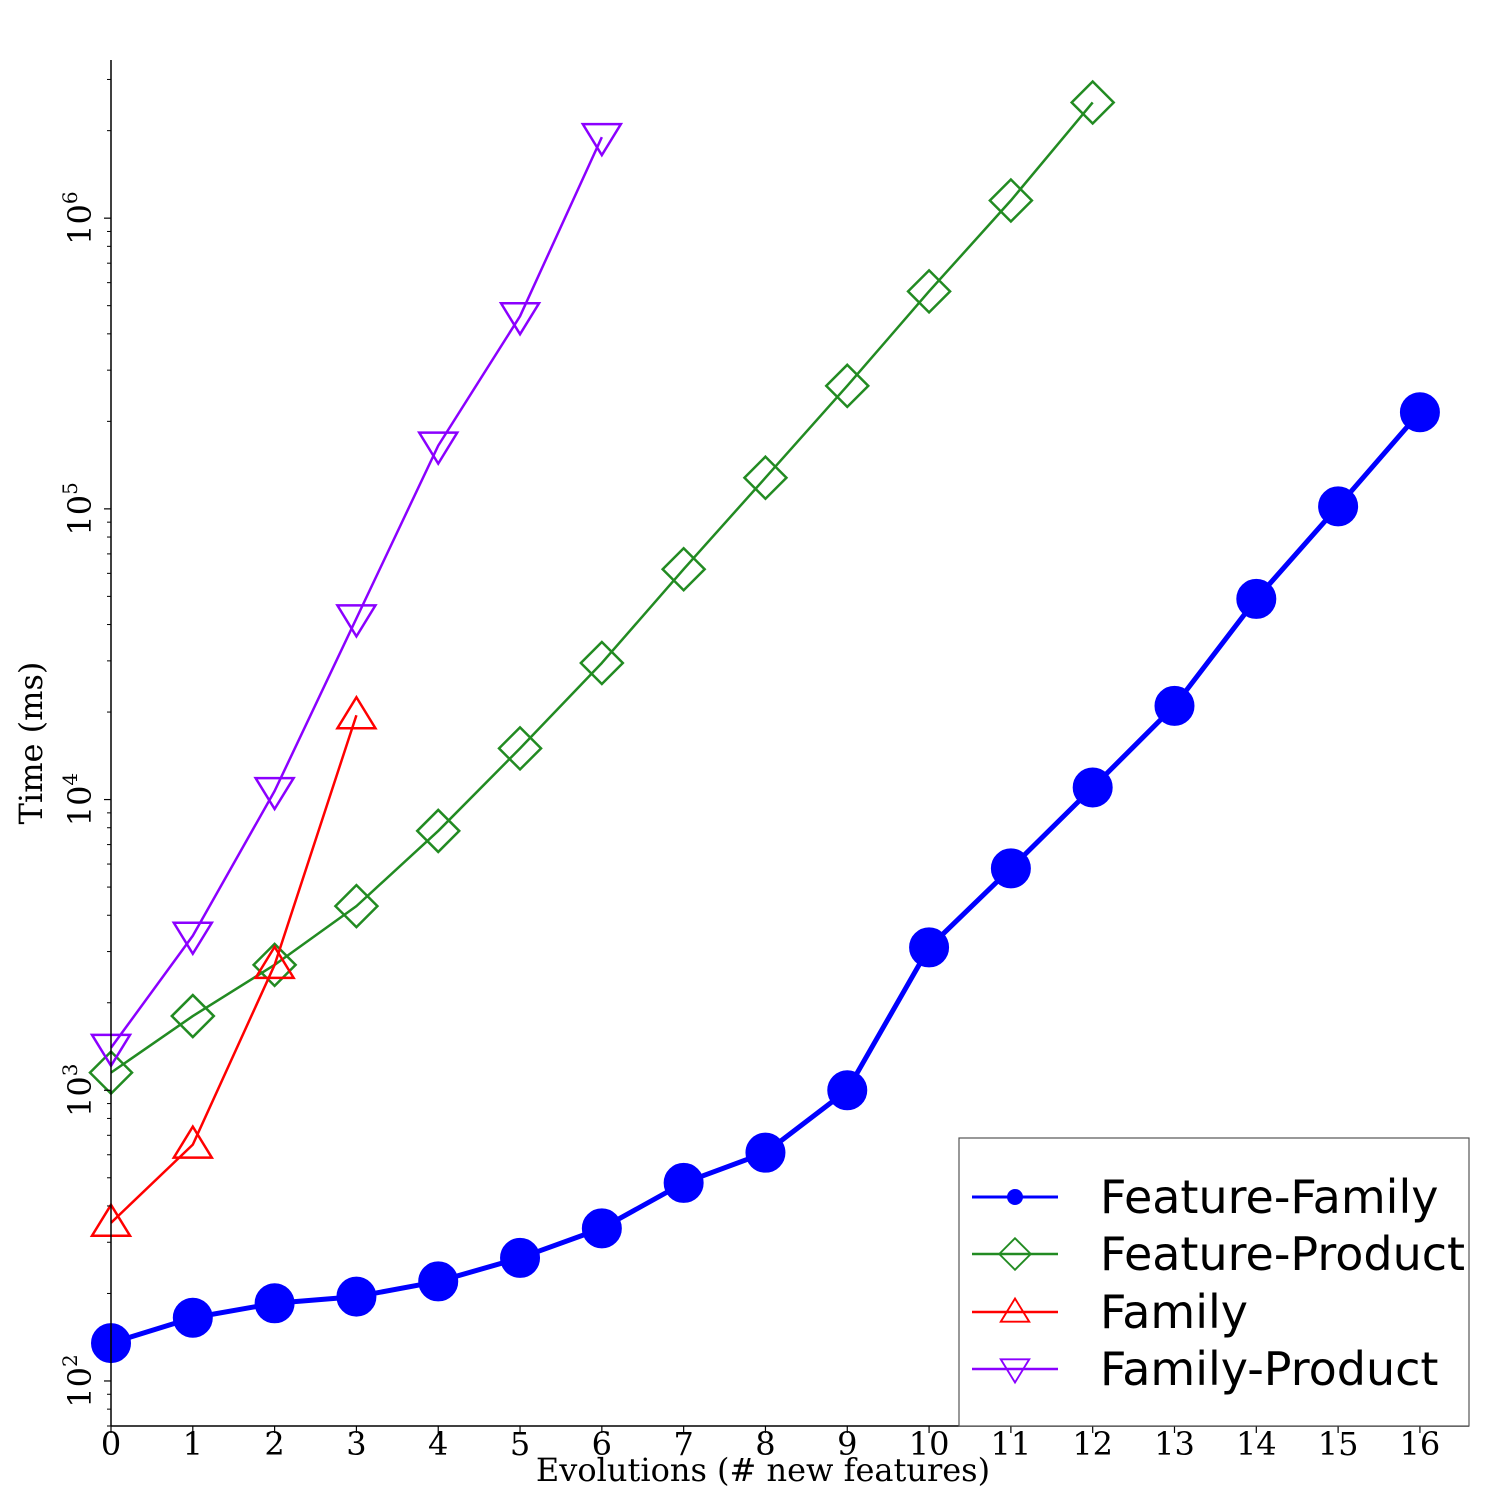  What do you see at coordinates (1420, 1444) in the screenshot?
I see `x-tick-label: 16` at bounding box center [1420, 1444].